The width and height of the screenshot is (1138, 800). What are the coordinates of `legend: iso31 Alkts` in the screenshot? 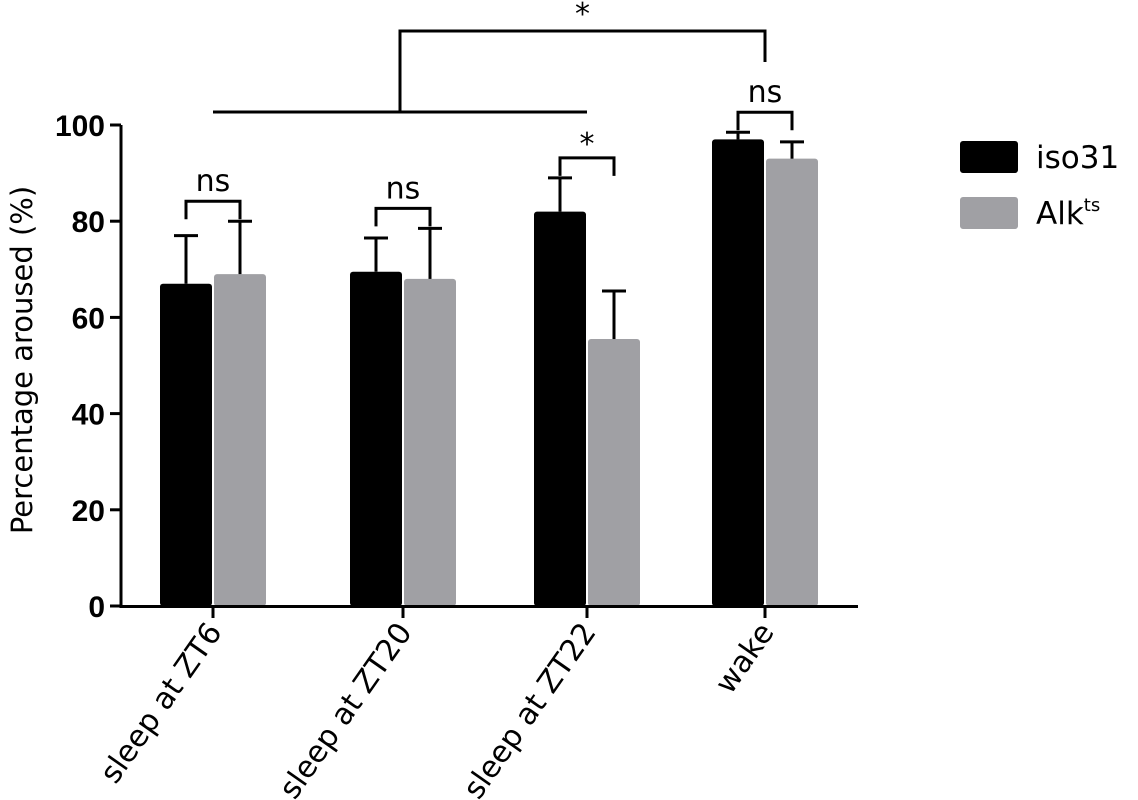 It's located at (1039, 186).